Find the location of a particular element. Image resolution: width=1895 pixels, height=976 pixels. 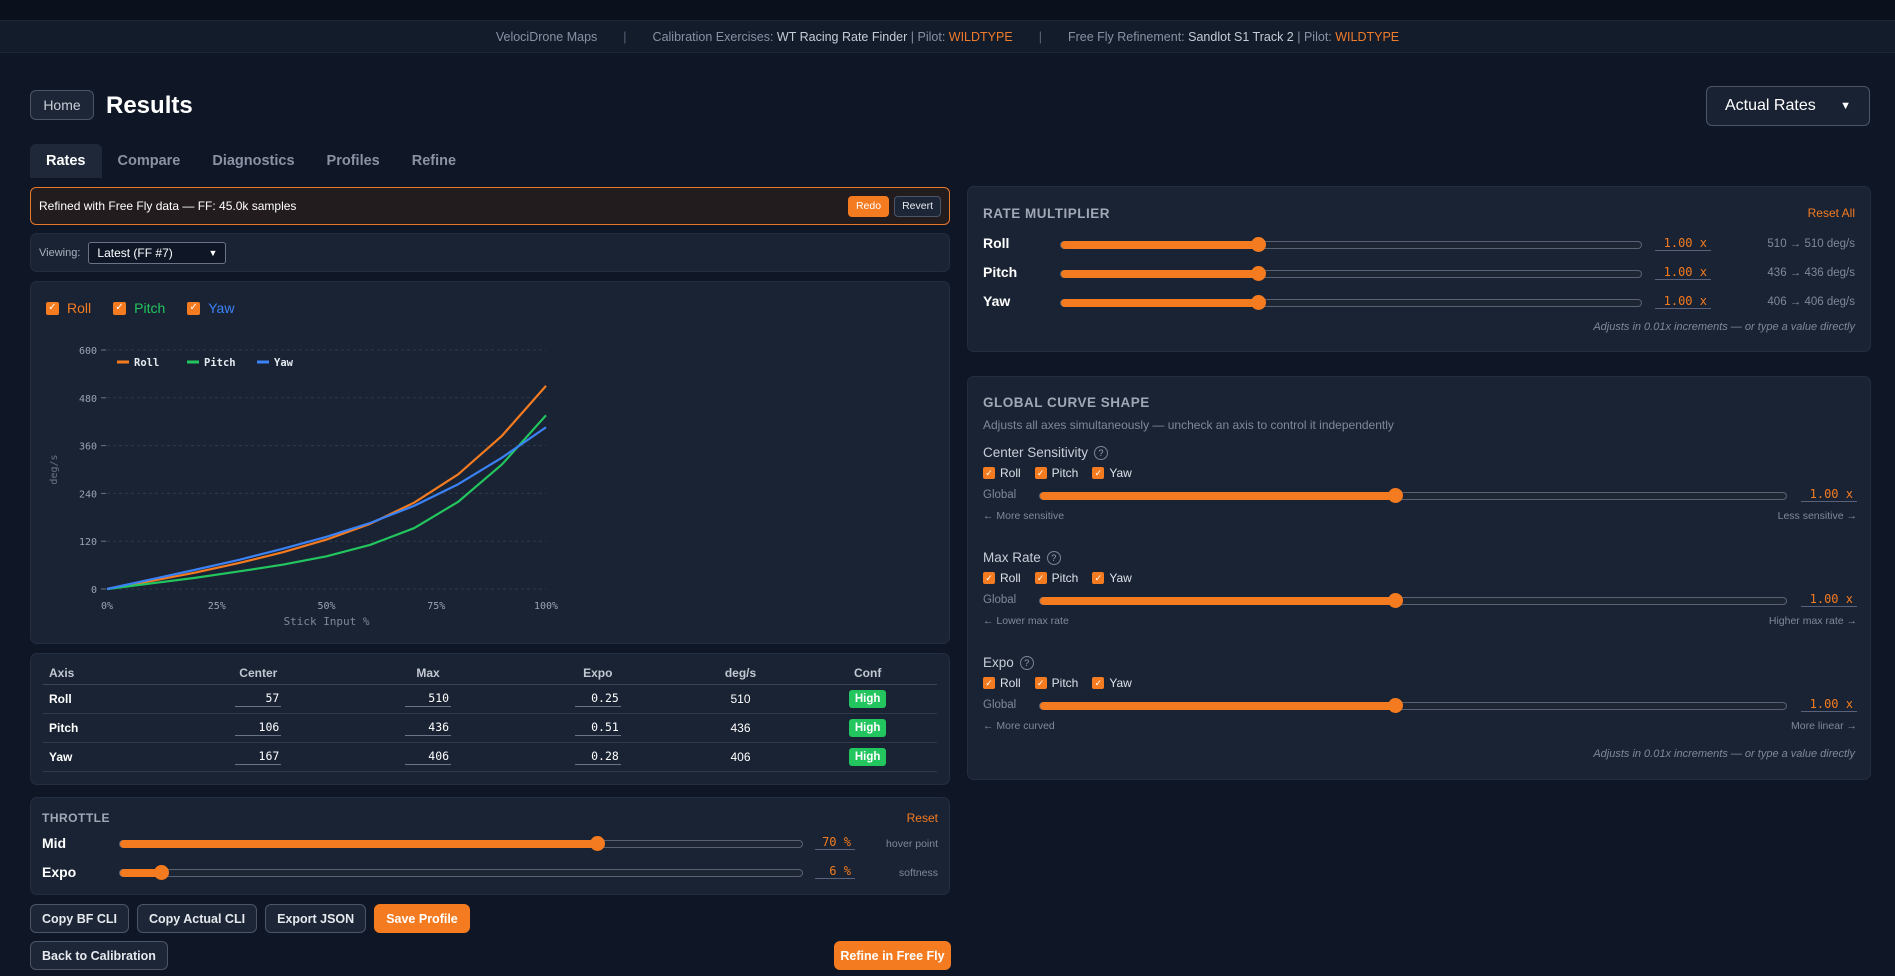

center-sensitivity-input: 1.00 x is located at coordinates (1829, 494).